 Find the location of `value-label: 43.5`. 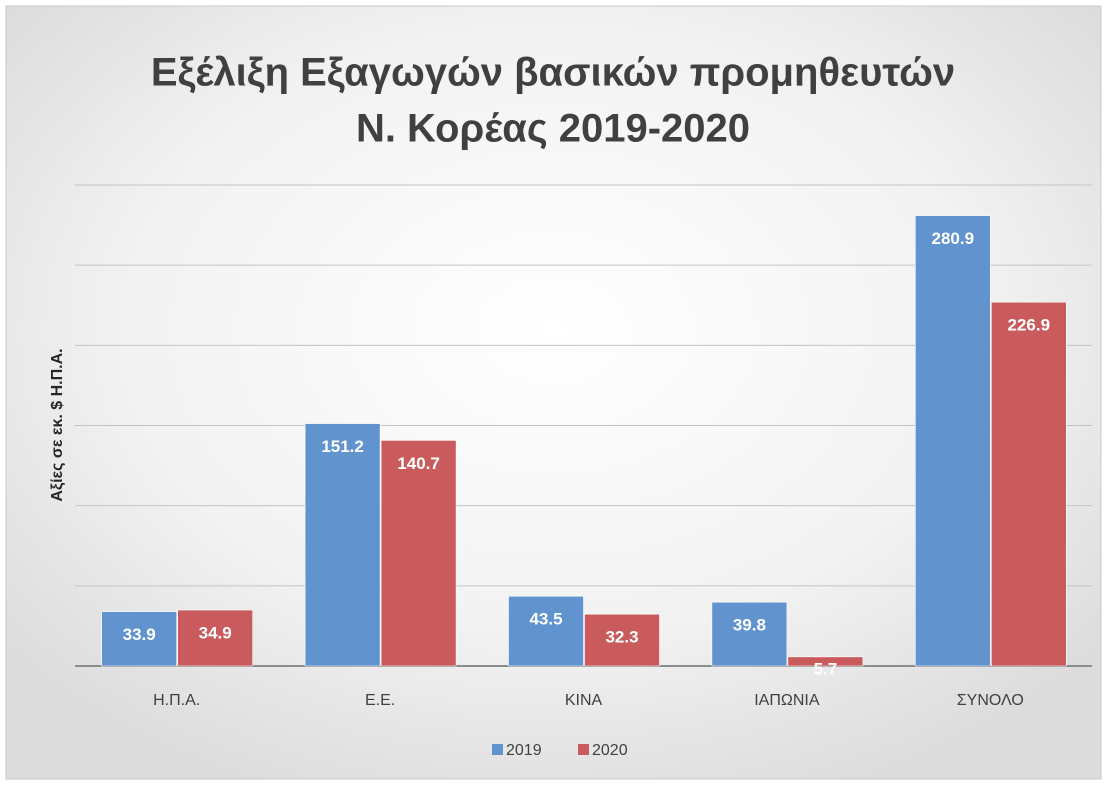

value-label: 43.5 is located at coordinates (545, 619).